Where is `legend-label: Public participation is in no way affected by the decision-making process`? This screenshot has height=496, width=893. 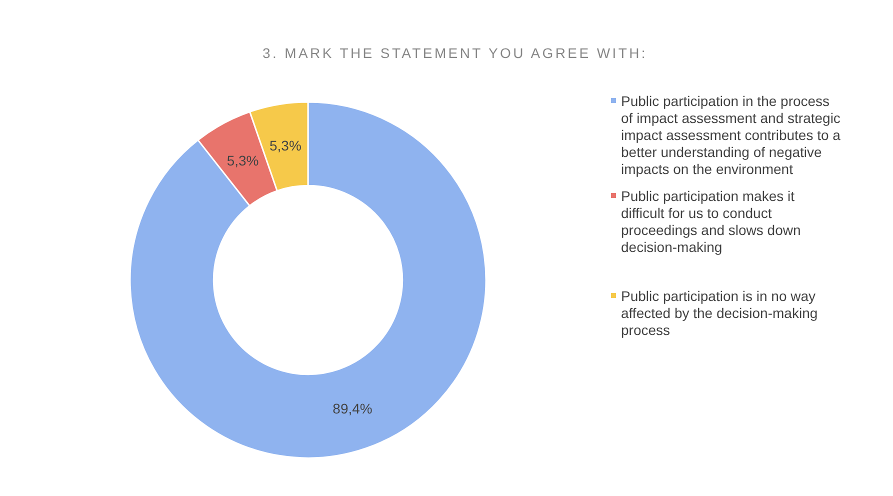
legend-label: Public participation is in no way affected by the decision-making process is located at coordinates (719, 313).